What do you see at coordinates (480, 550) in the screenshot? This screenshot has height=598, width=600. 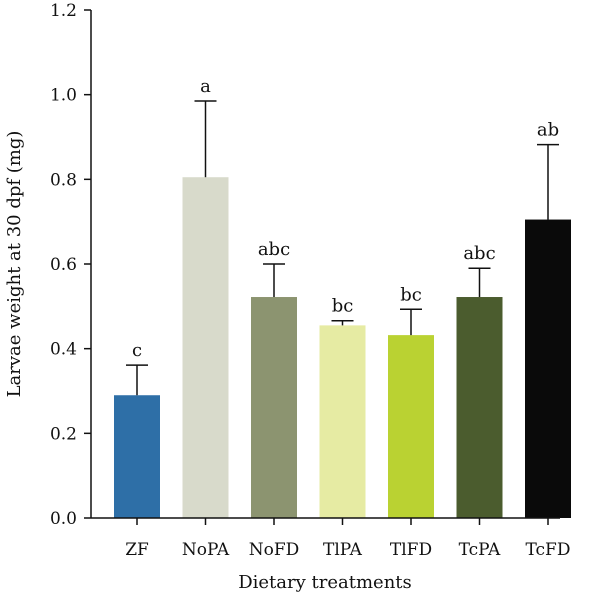 I see `x-tick-label: TcPA` at bounding box center [480, 550].